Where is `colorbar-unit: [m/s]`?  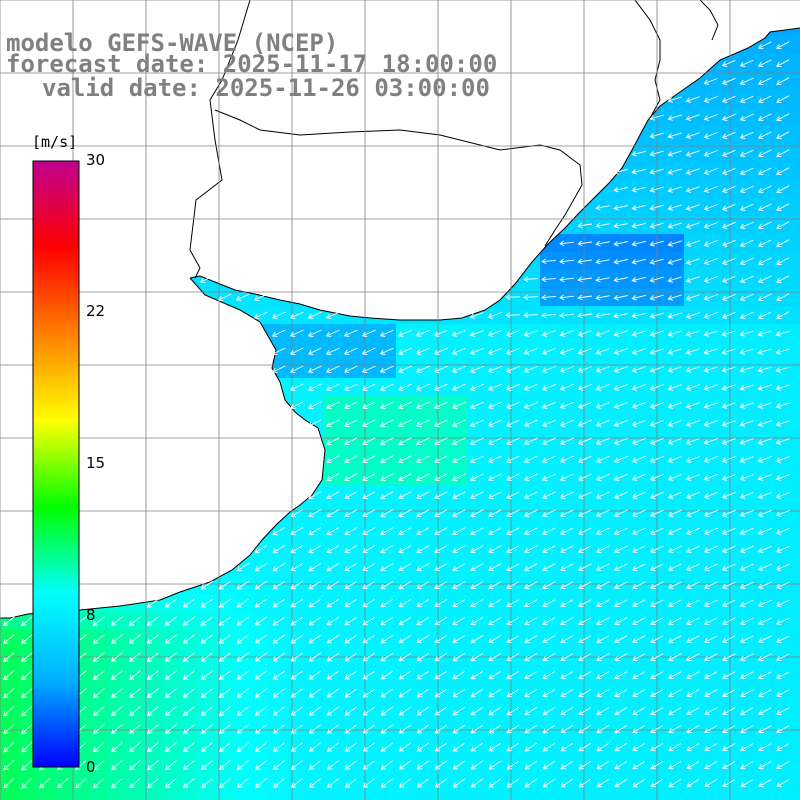 colorbar-unit: [m/s] is located at coordinates (55, 142).